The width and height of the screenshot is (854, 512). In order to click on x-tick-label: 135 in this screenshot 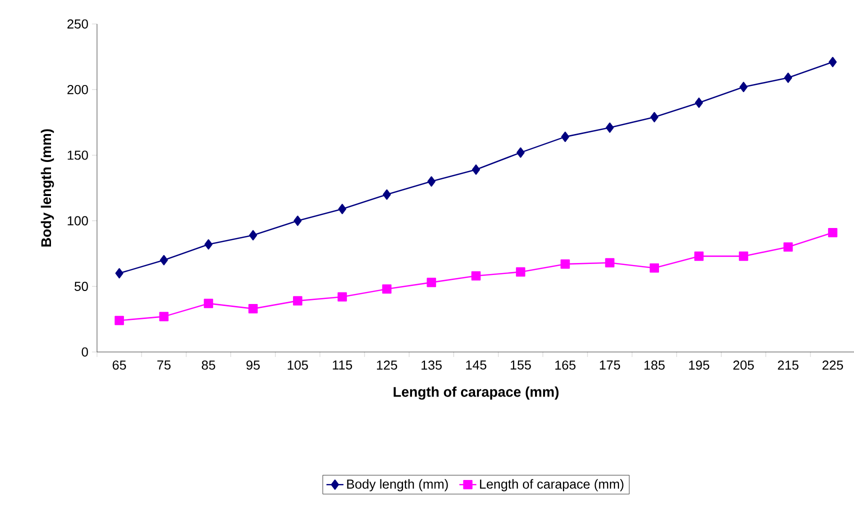, I will do `click(432, 365)`.